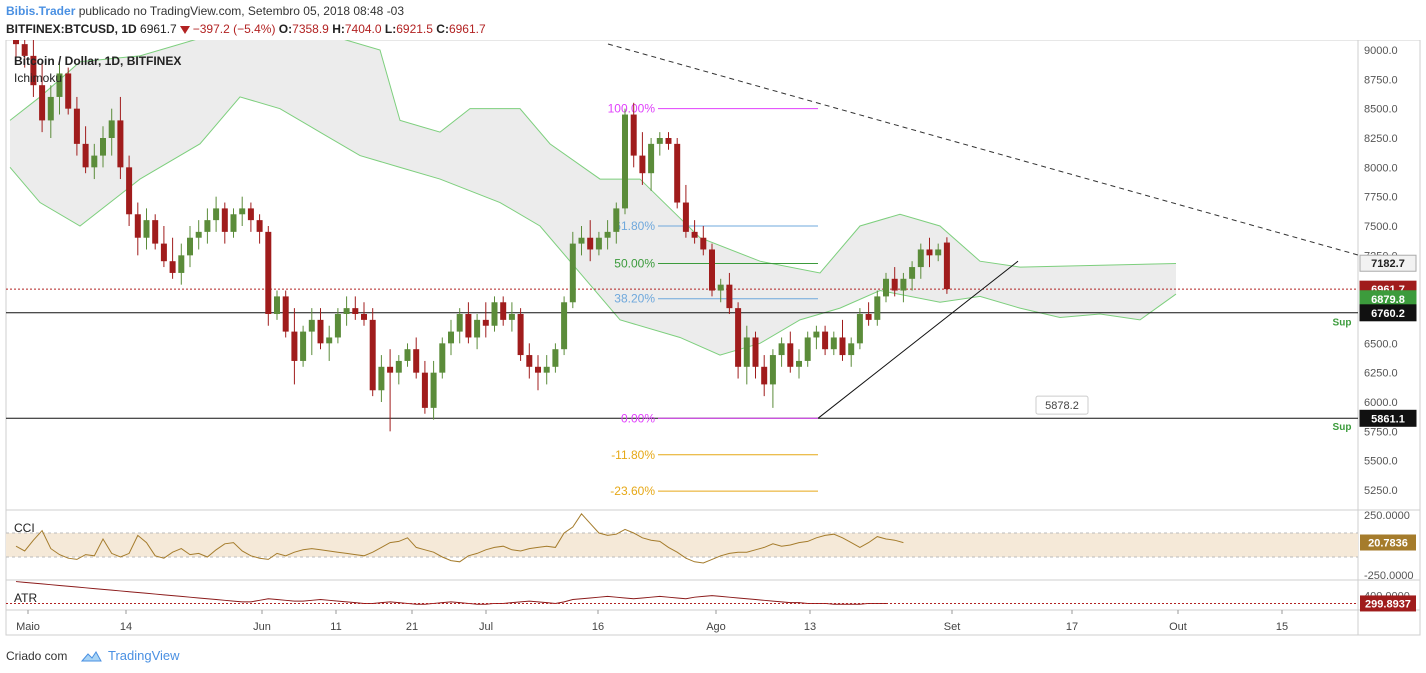 This screenshot has width=1426, height=673. What do you see at coordinates (24, 528) in the screenshot?
I see `cci-label: CCI` at bounding box center [24, 528].